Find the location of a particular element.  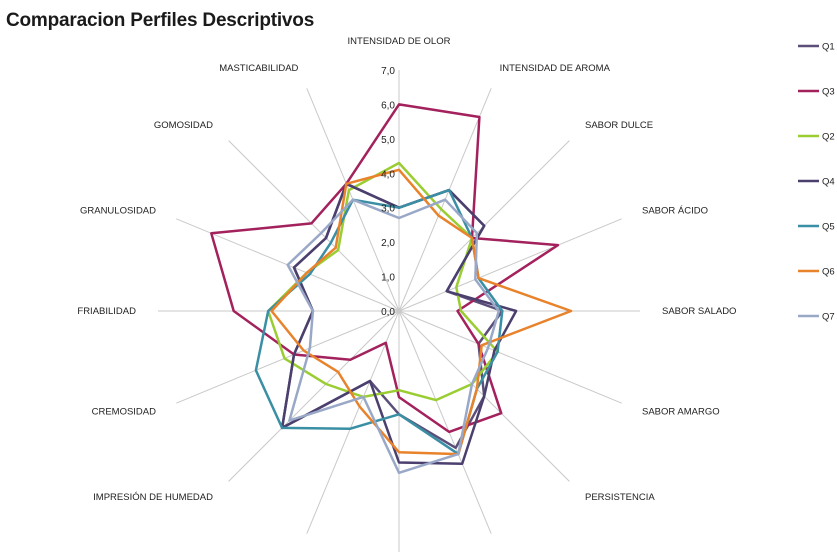

legend: Q1 Q3 Q2 Q4 Q5 Q6 Q7 is located at coordinates (816, 182).